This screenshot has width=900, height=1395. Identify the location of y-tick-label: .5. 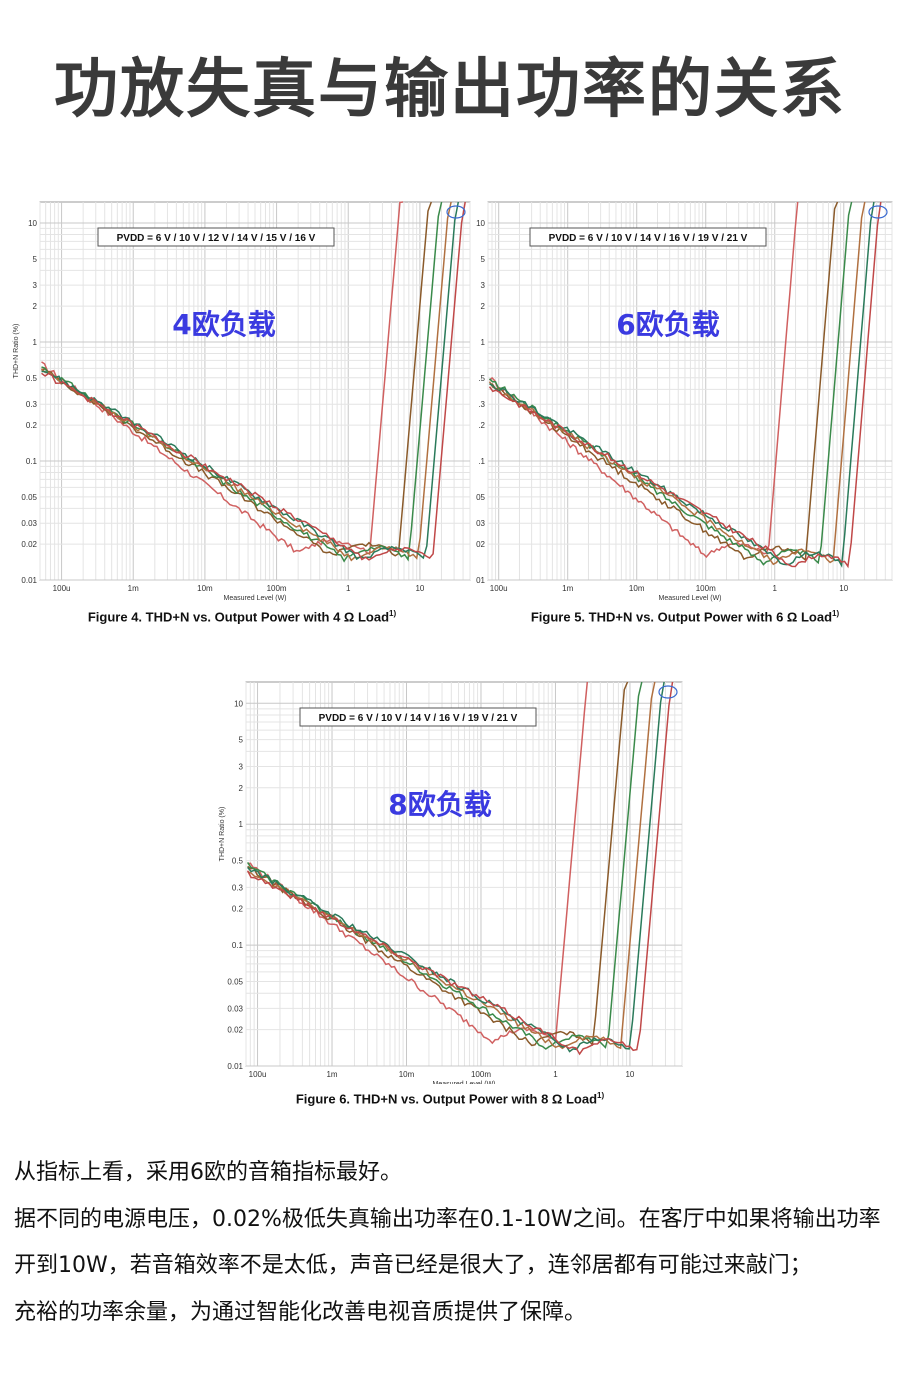
(481, 378).